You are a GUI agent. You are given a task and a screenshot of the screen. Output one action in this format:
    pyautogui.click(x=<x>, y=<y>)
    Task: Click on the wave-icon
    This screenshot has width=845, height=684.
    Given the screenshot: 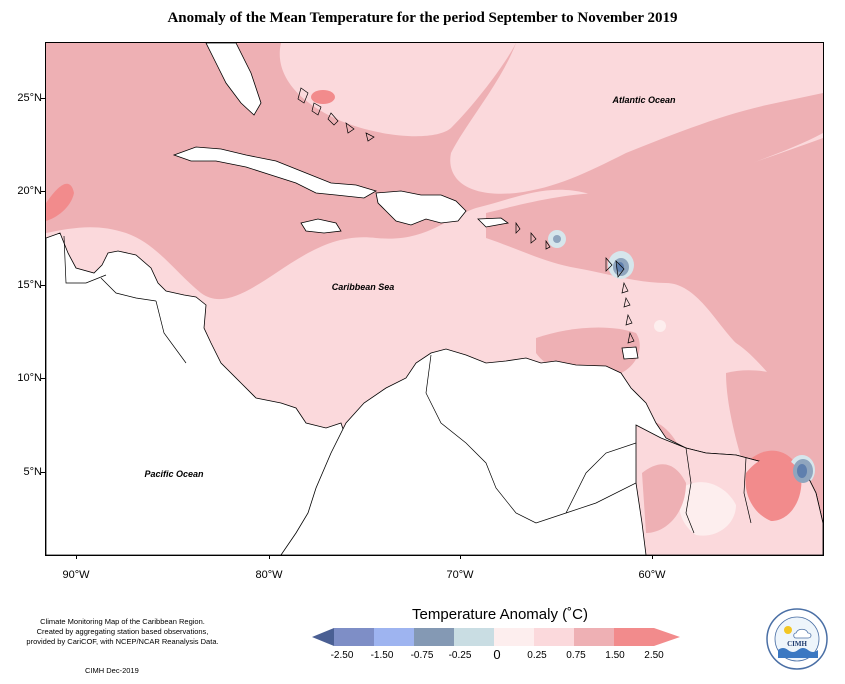 What is the action you would take?
    pyautogui.click(x=798, y=653)
    